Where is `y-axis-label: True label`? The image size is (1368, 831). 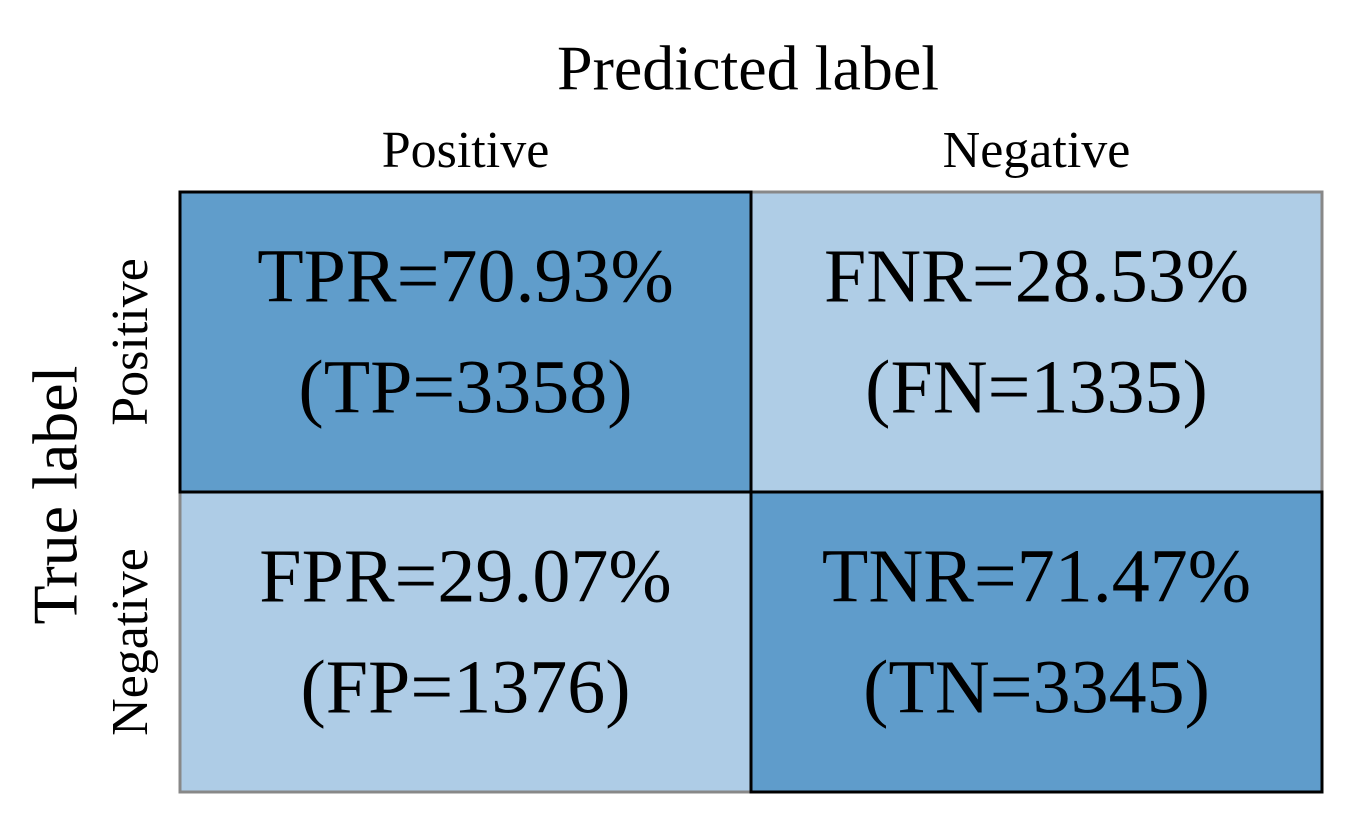 y-axis-label: True label is located at coordinates (55, 495).